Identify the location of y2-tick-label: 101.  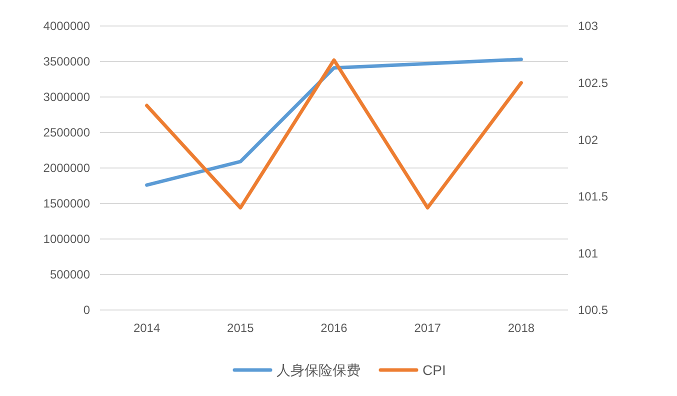
(588, 253).